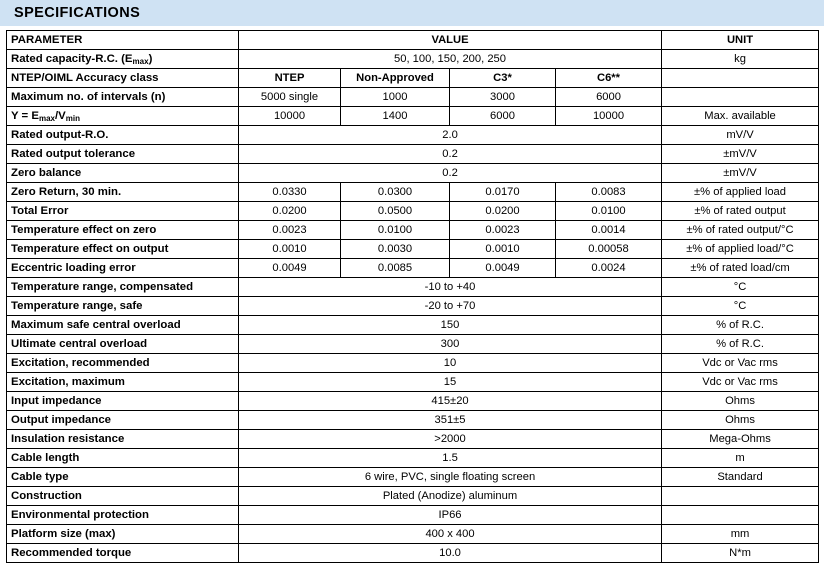 The height and width of the screenshot is (563, 824). What do you see at coordinates (450, 496) in the screenshot?
I see `row-value-merged: Plated (Anodize) aluminum` at bounding box center [450, 496].